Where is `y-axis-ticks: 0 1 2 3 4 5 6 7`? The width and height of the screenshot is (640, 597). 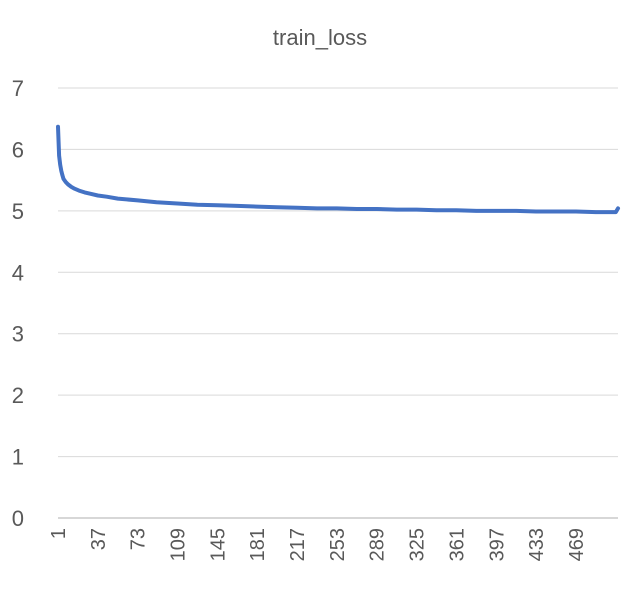
y-axis-ticks: 0 1 2 3 4 5 6 7 is located at coordinates (18, 303).